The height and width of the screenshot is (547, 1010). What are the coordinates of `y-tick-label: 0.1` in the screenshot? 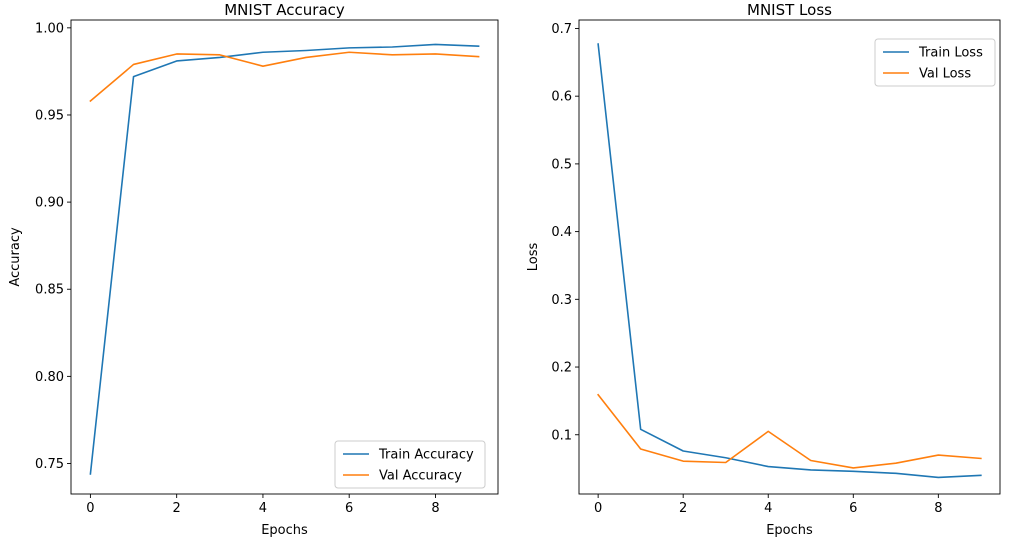 It's located at (561, 435).